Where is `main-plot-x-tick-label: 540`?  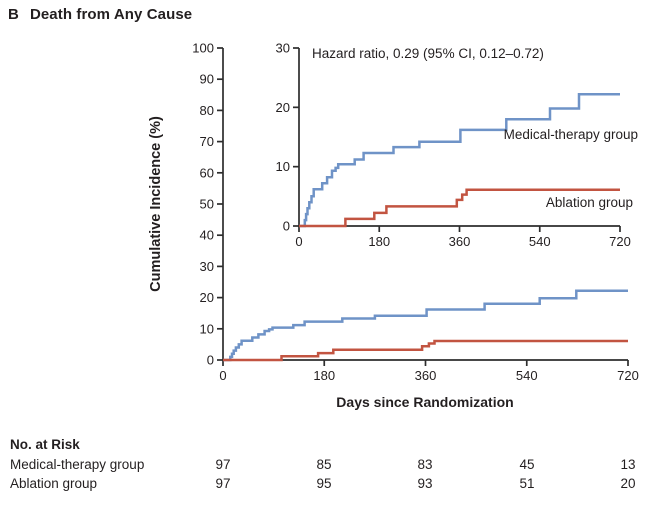
main-plot-x-tick-label: 540 is located at coordinates (527, 375).